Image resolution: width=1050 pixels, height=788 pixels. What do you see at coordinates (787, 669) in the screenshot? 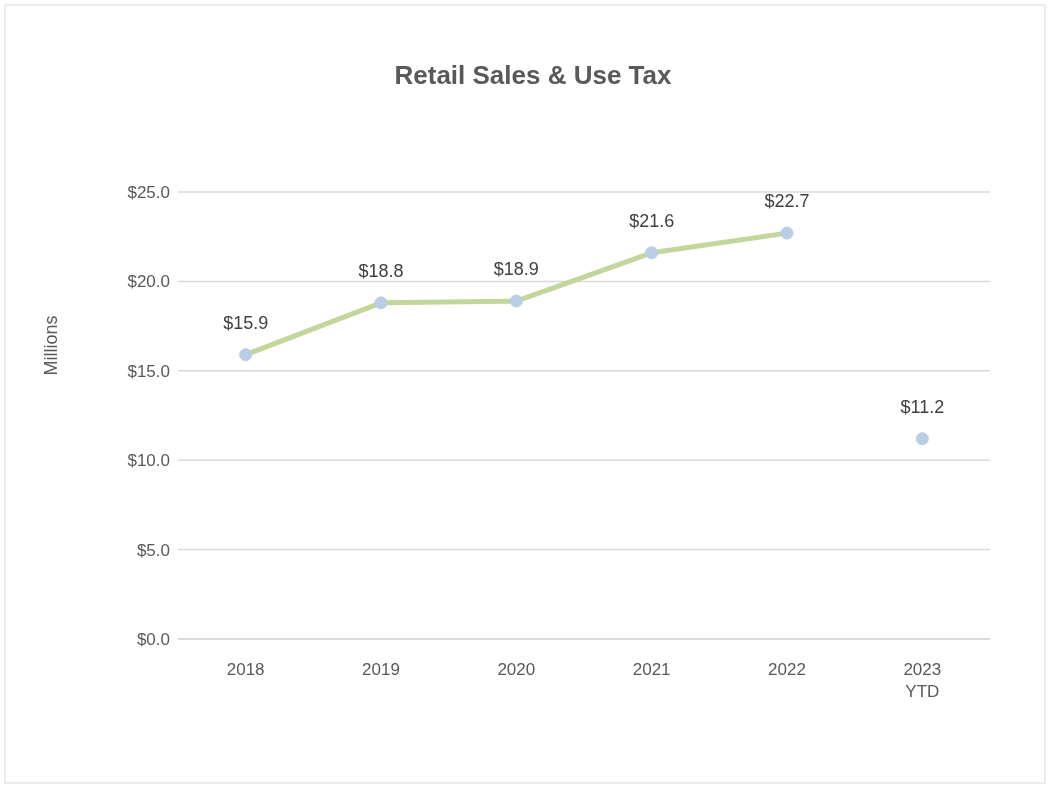
I see `x-tick-label: 2022` at bounding box center [787, 669].